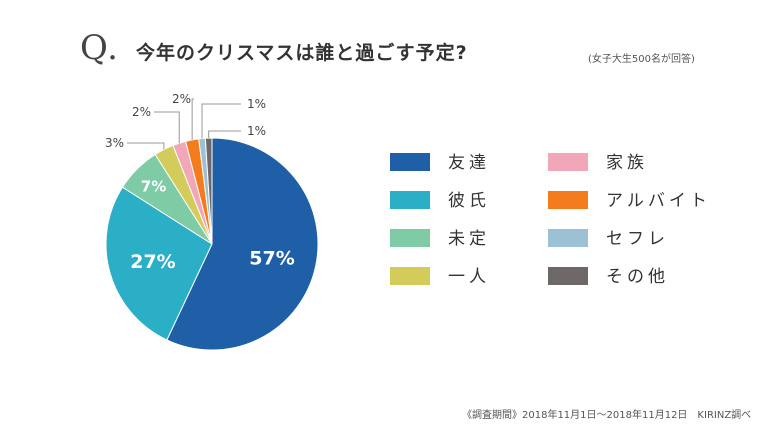  I want to click on legend-label-7: 一人, so click(469, 277).